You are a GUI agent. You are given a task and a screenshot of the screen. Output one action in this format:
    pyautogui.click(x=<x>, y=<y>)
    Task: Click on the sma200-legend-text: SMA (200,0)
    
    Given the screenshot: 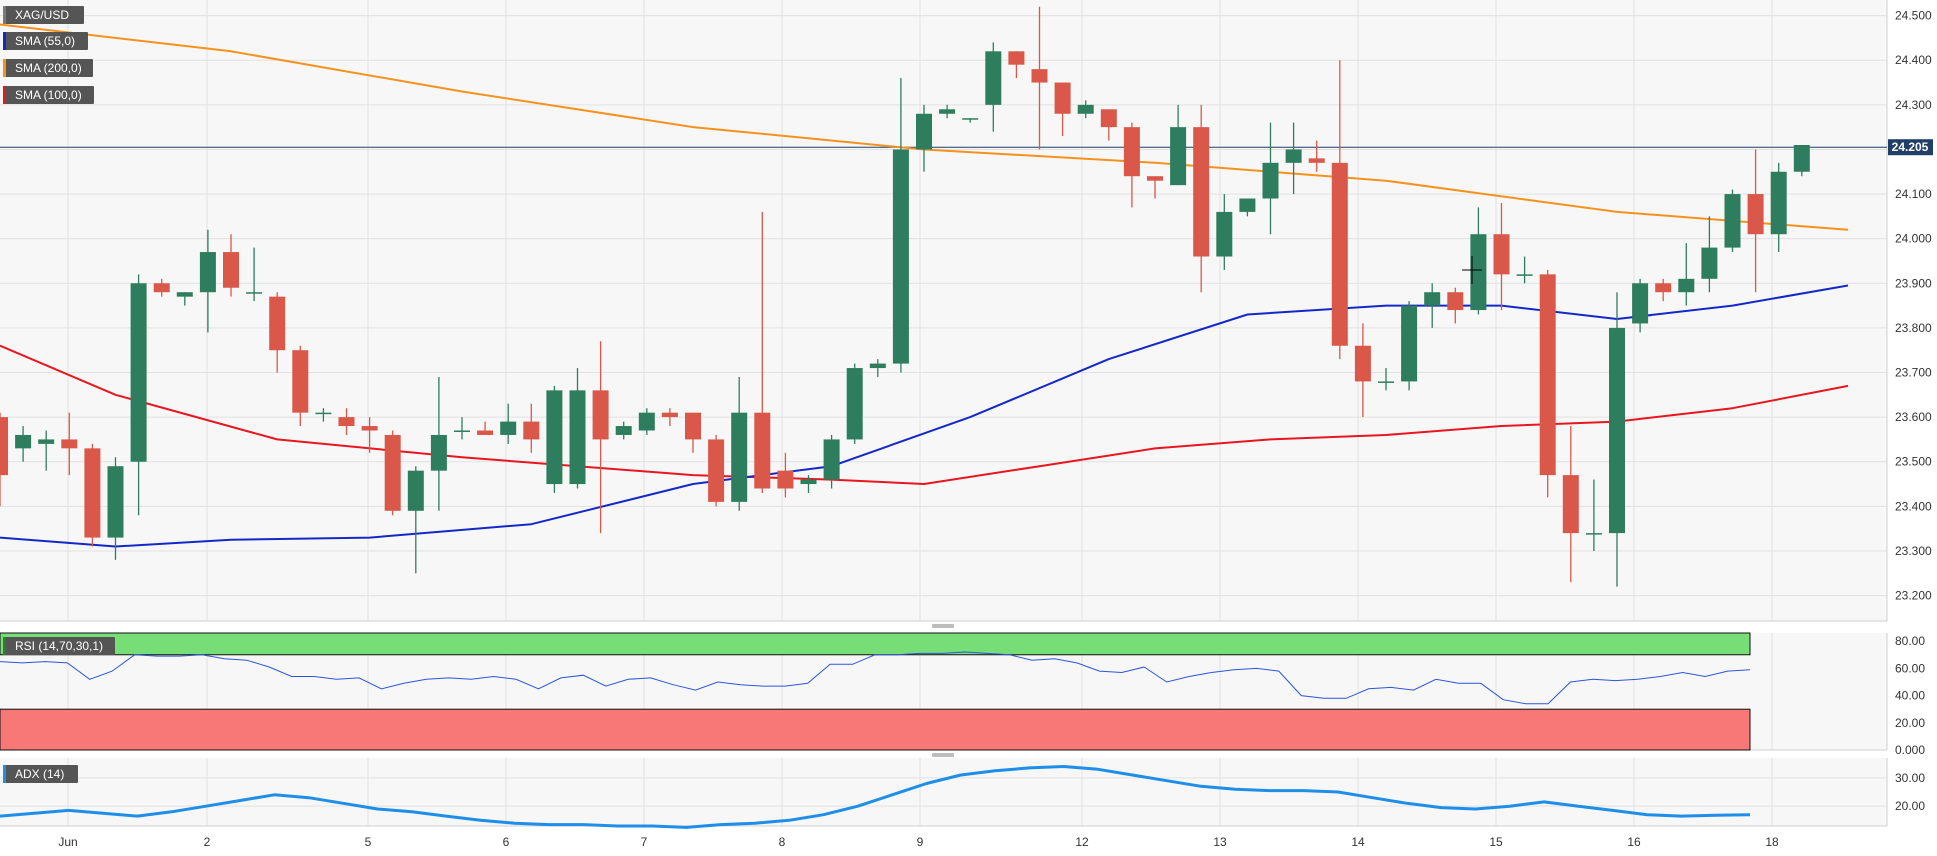 What is the action you would take?
    pyautogui.click(x=48, y=68)
    